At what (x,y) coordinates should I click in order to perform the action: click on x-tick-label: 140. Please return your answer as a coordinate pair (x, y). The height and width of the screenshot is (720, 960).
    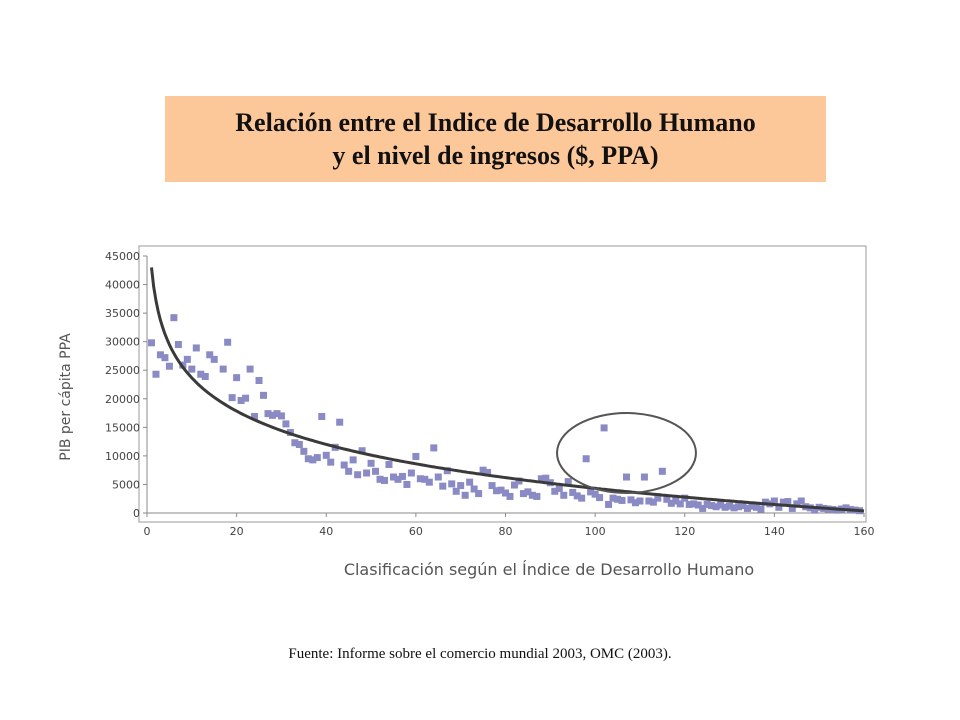
    Looking at the image, I should click on (774, 531).